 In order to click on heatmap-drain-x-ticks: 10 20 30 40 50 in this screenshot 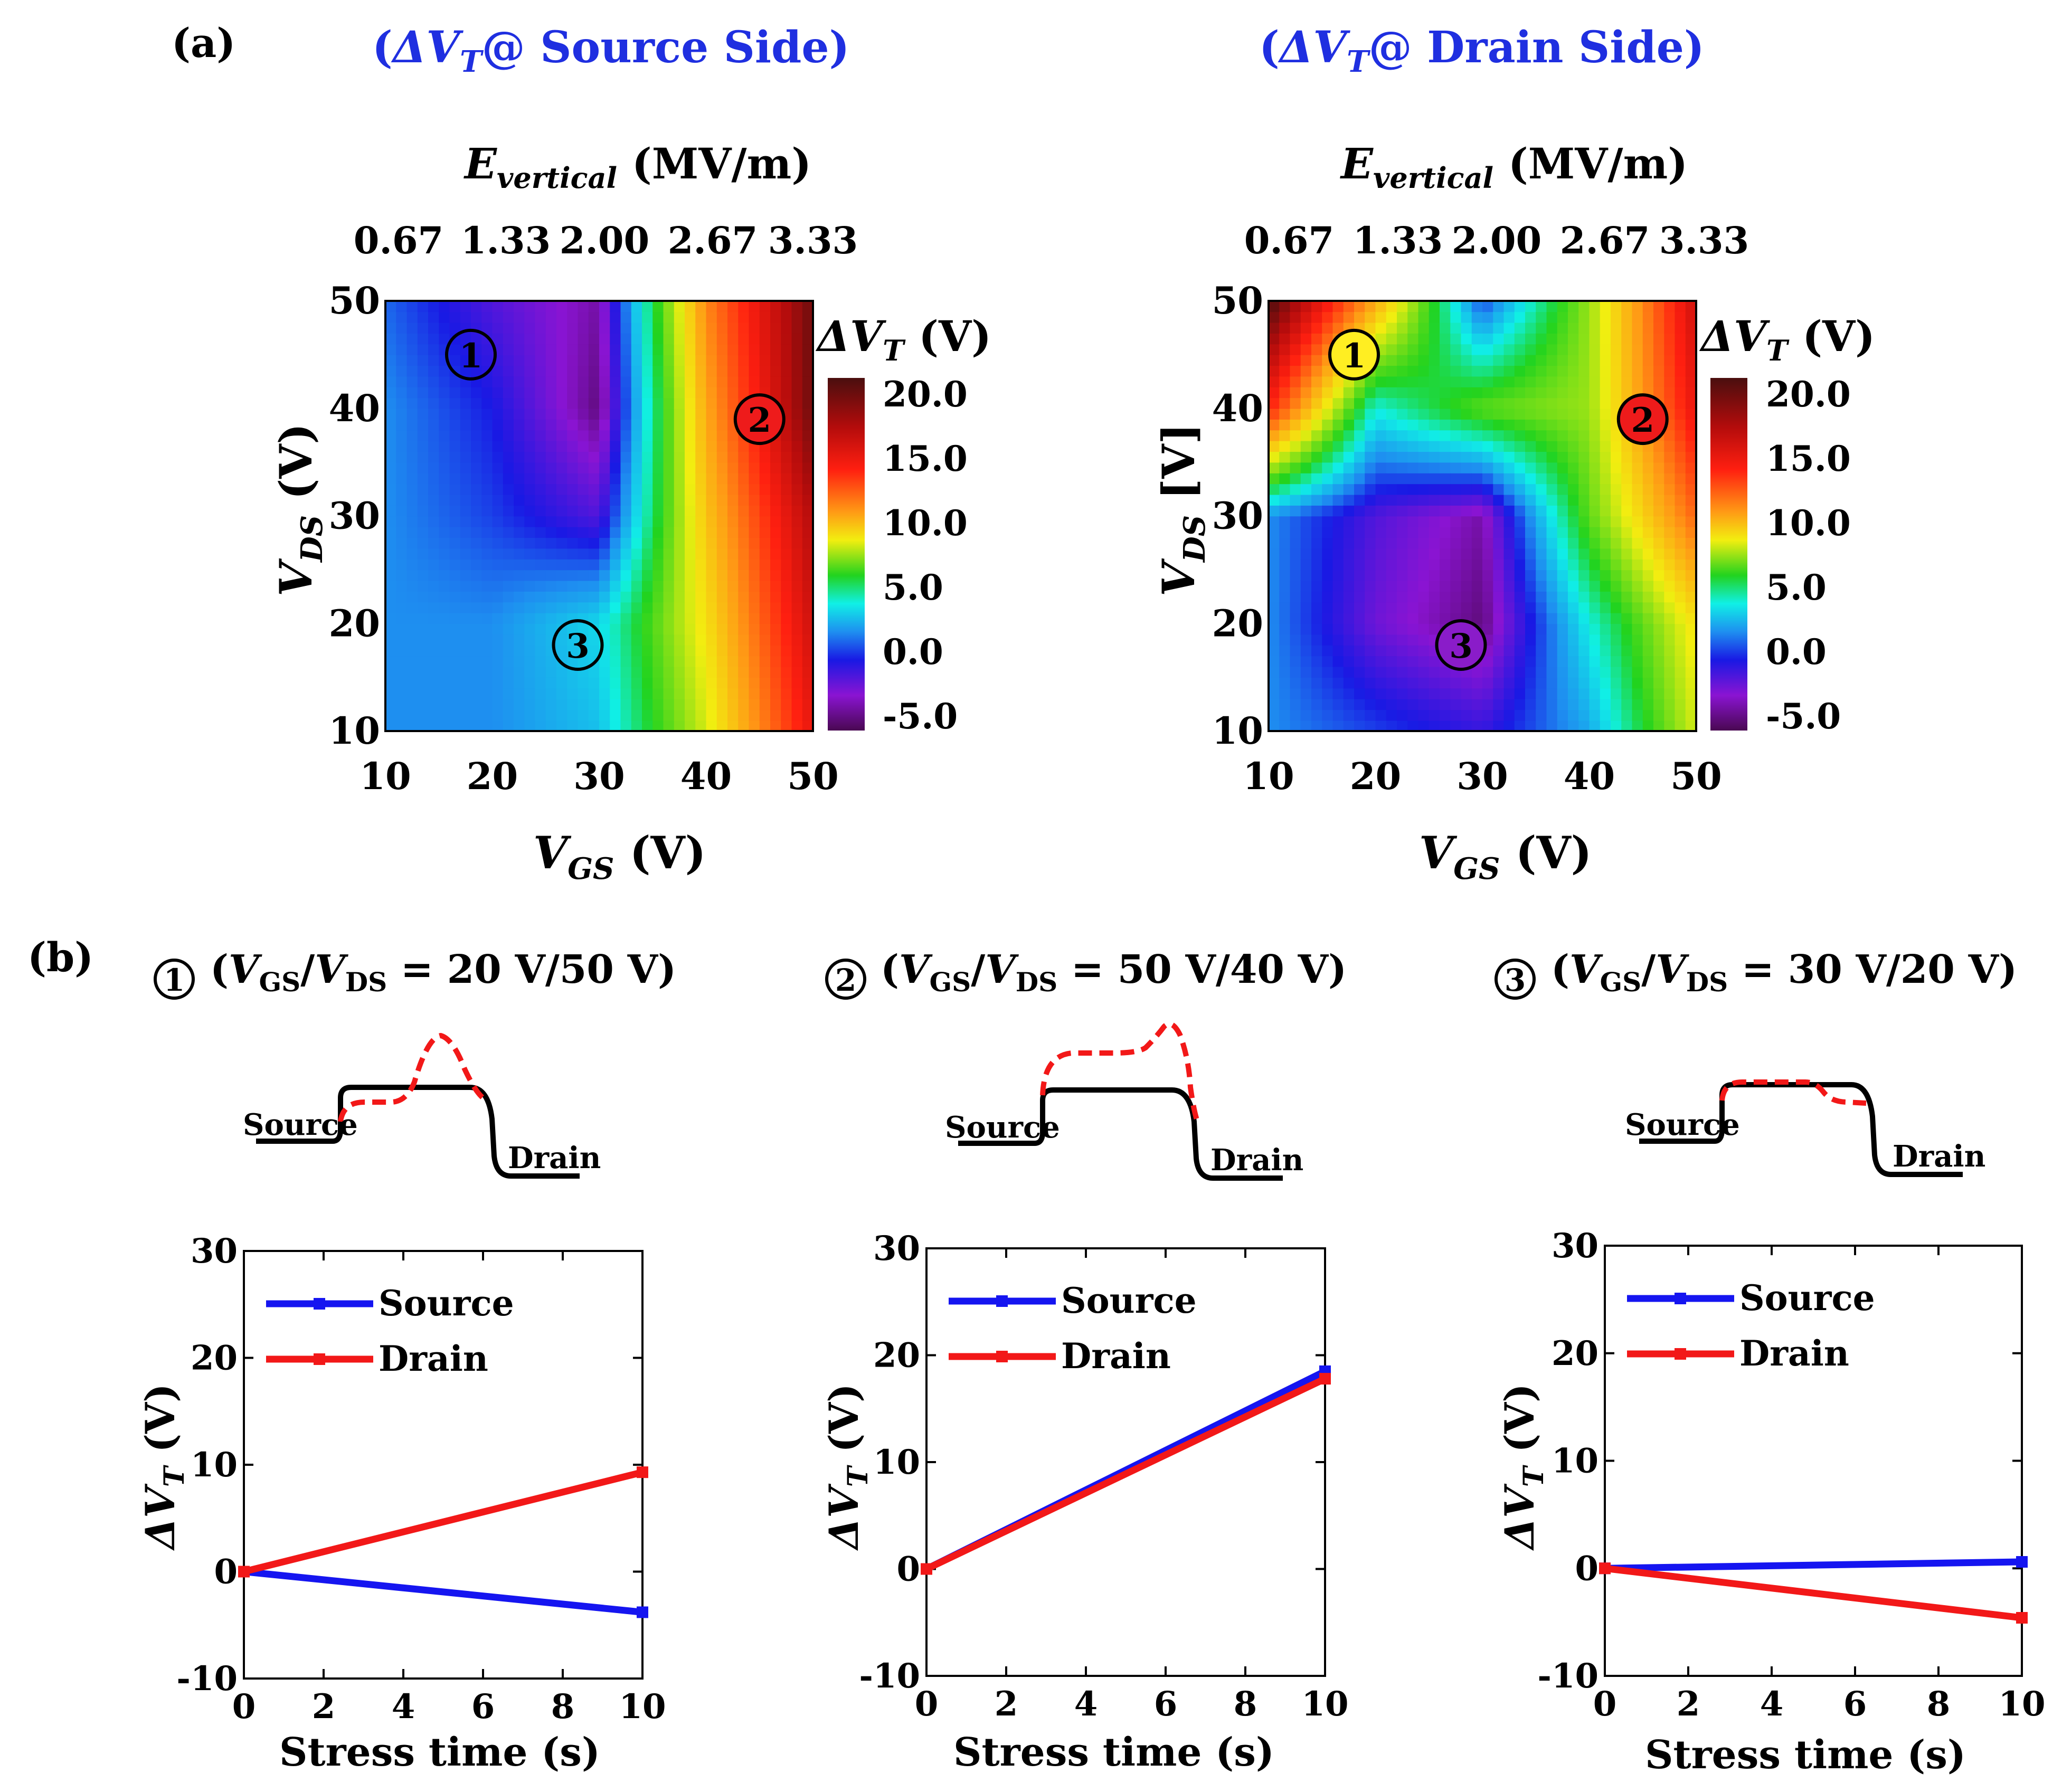, I will do `click(1483, 776)`.